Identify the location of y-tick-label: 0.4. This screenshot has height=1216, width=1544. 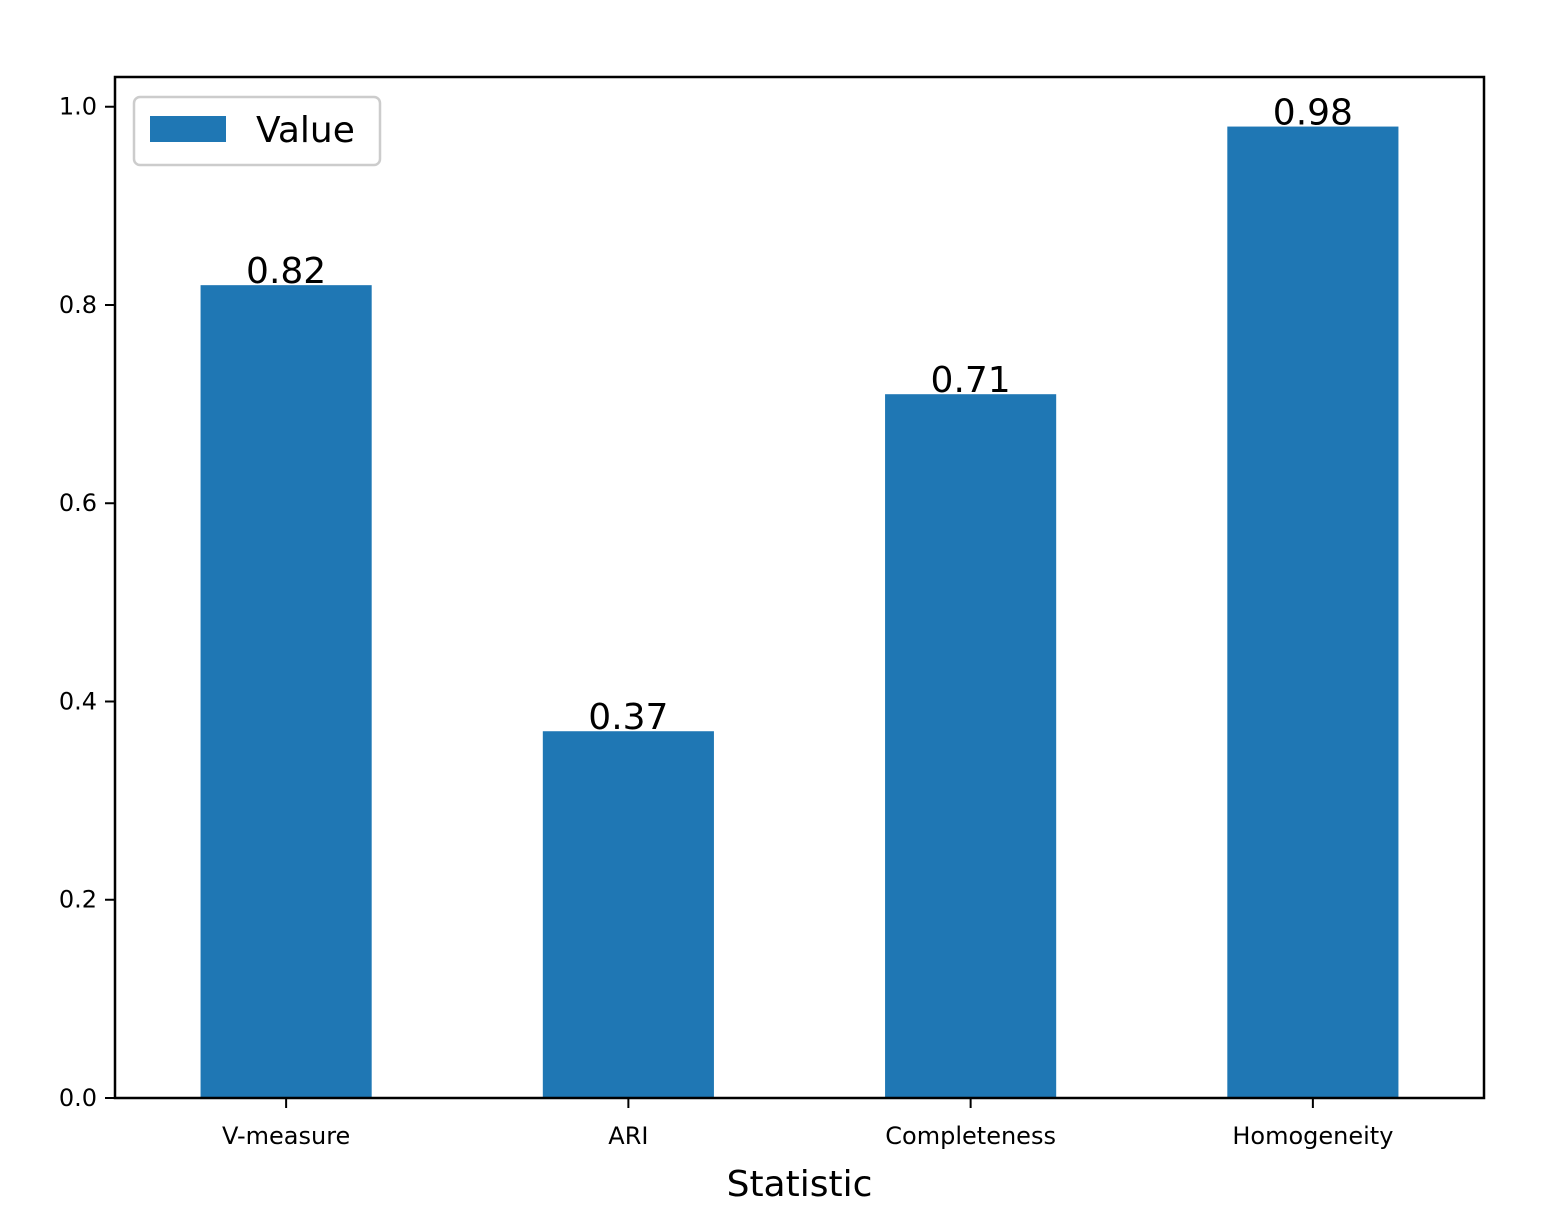
(78, 701).